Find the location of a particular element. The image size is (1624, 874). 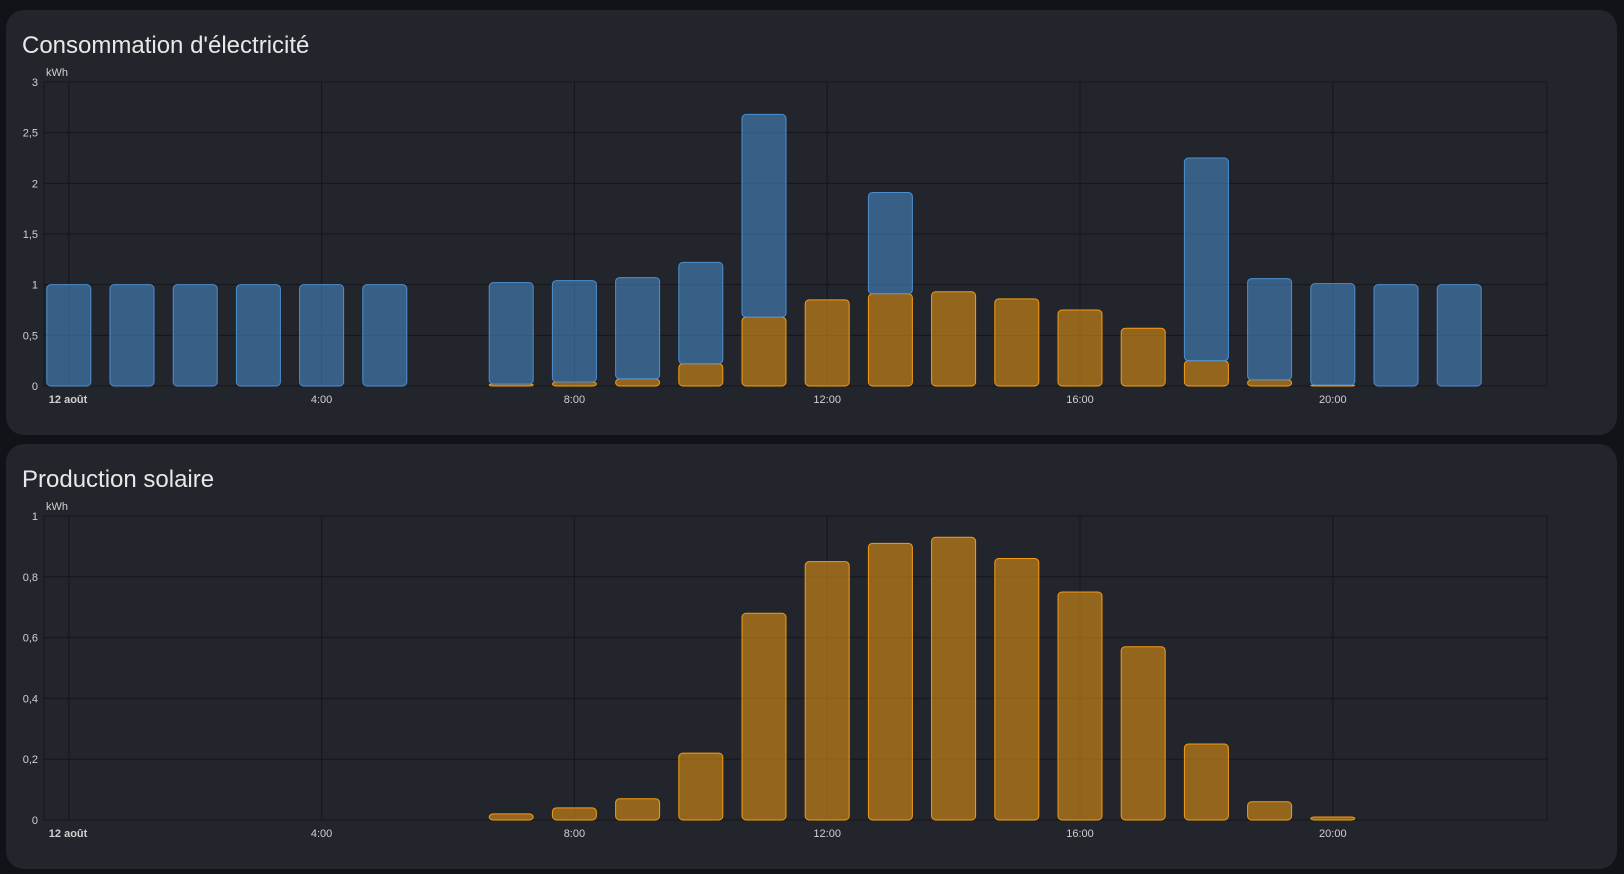

y-tick-label: 0,5 is located at coordinates (30, 336).